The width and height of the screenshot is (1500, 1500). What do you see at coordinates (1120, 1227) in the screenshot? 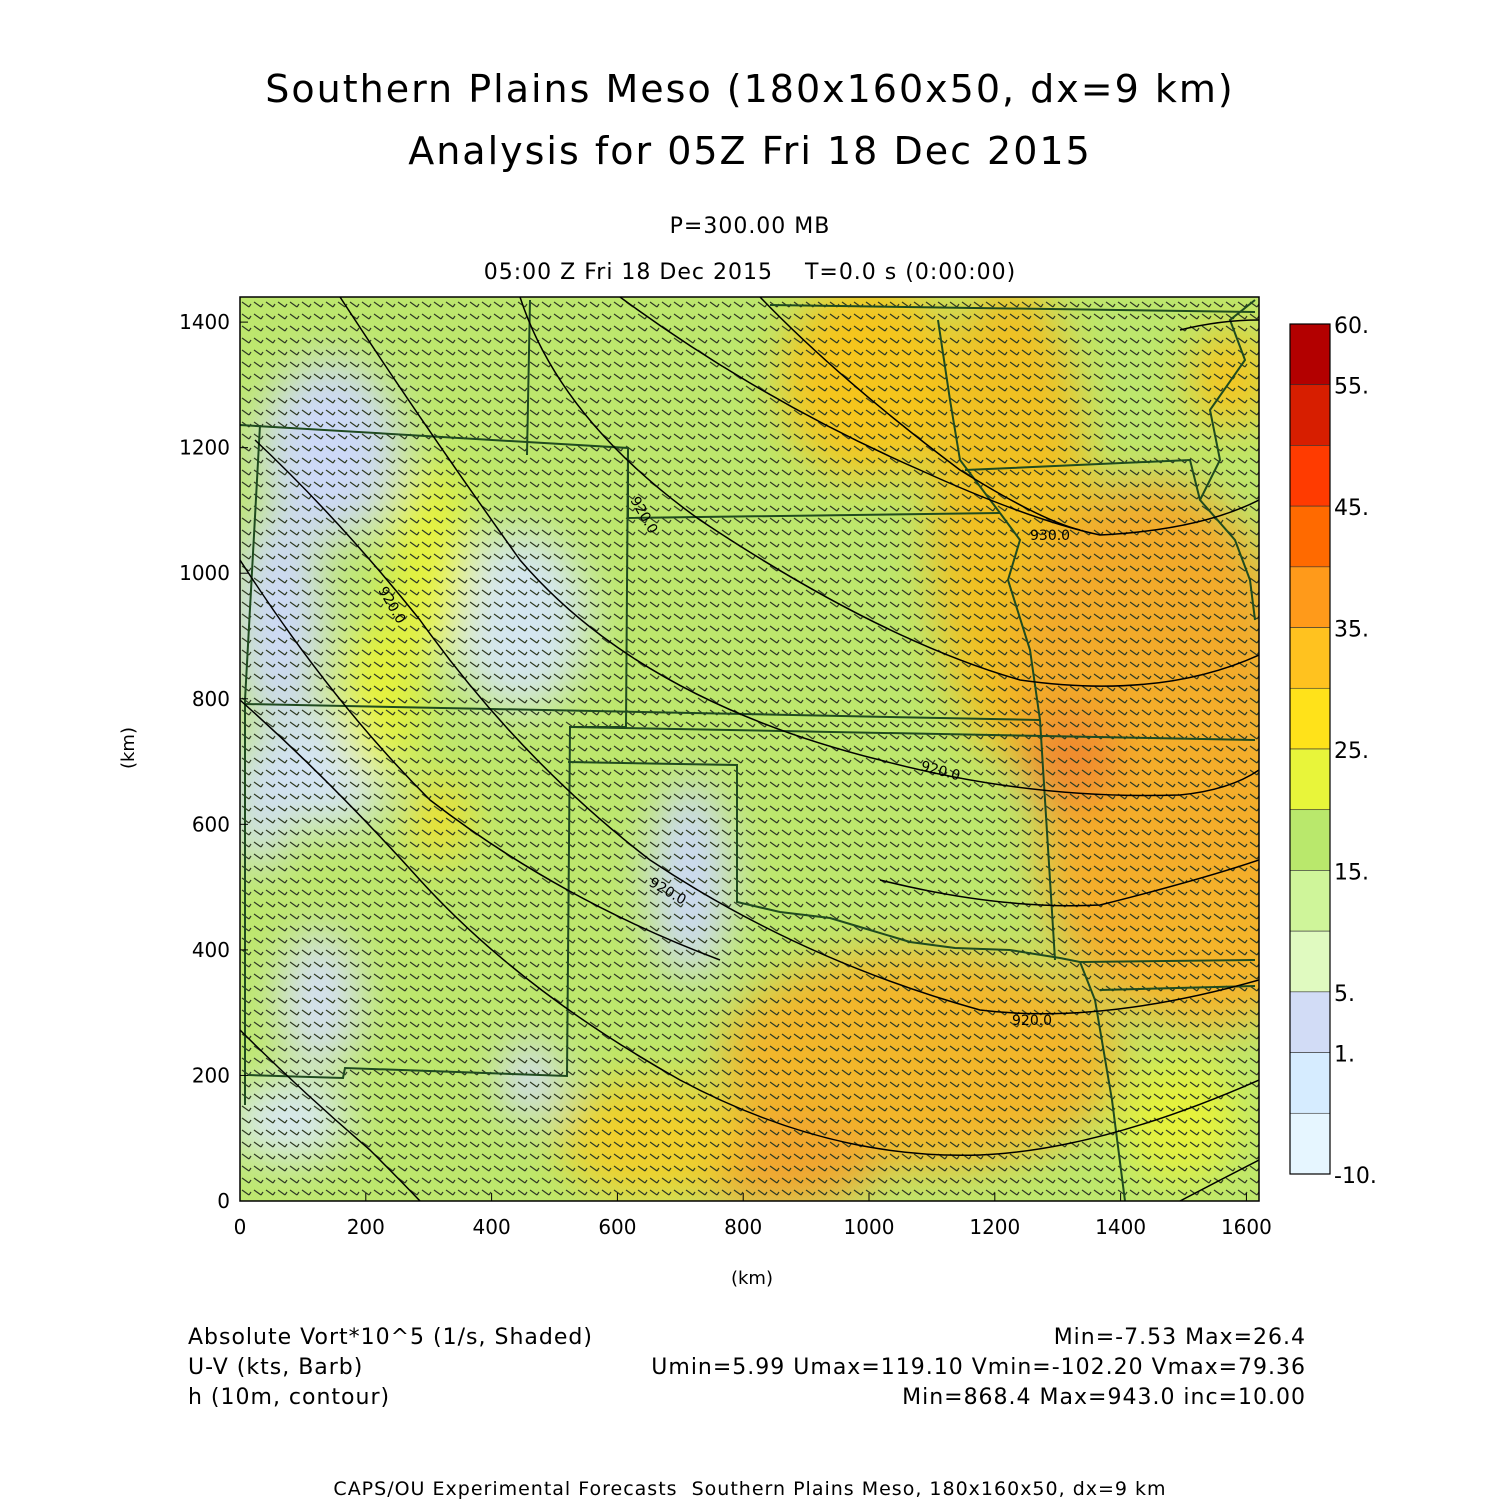
I see `x-tick-label: 1400` at bounding box center [1120, 1227].